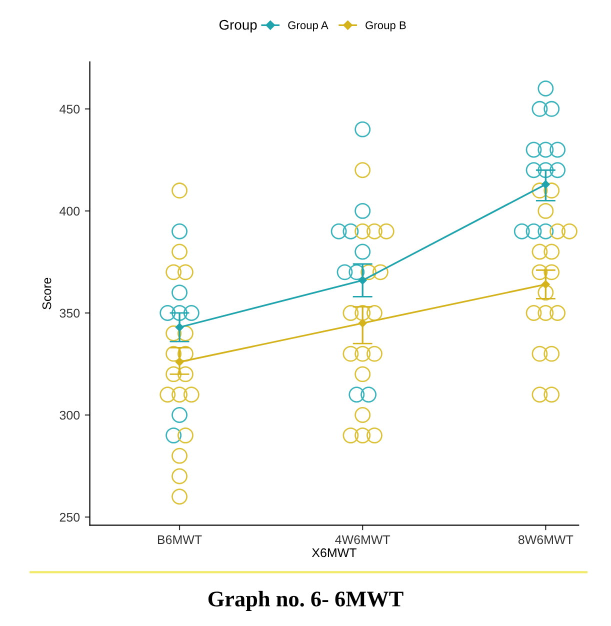 Image resolution: width=611 pixels, height=626 pixels. I want to click on legend-label: Group A, so click(308, 26).